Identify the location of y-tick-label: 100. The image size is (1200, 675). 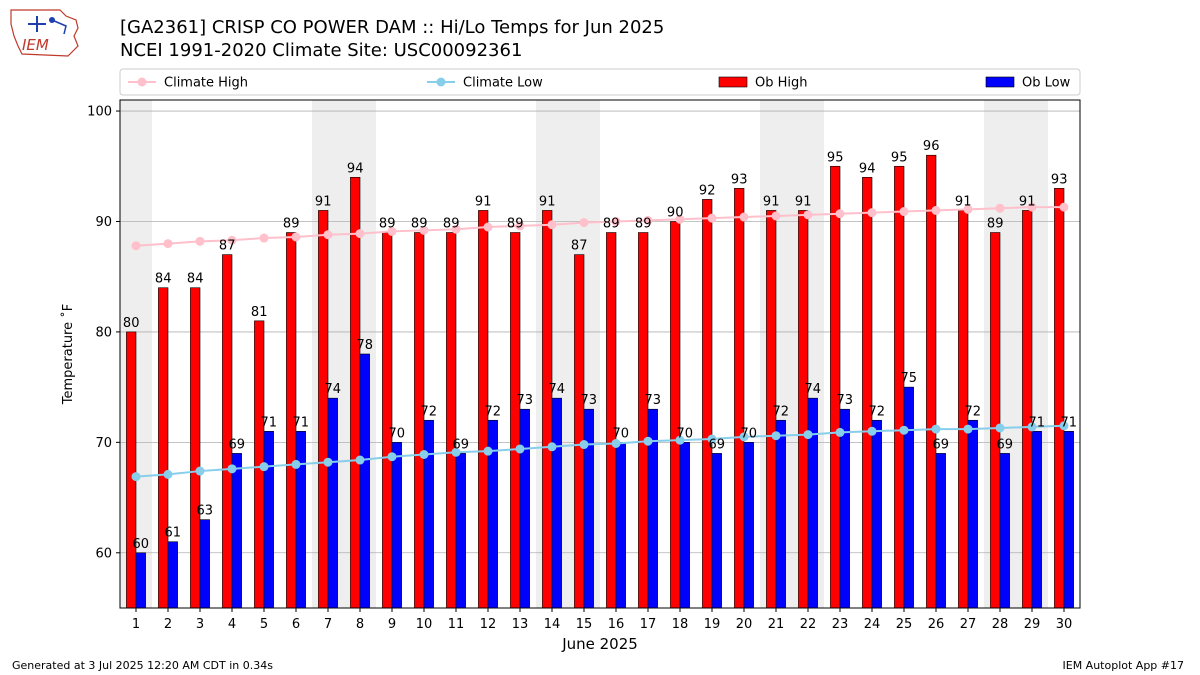
(99, 112).